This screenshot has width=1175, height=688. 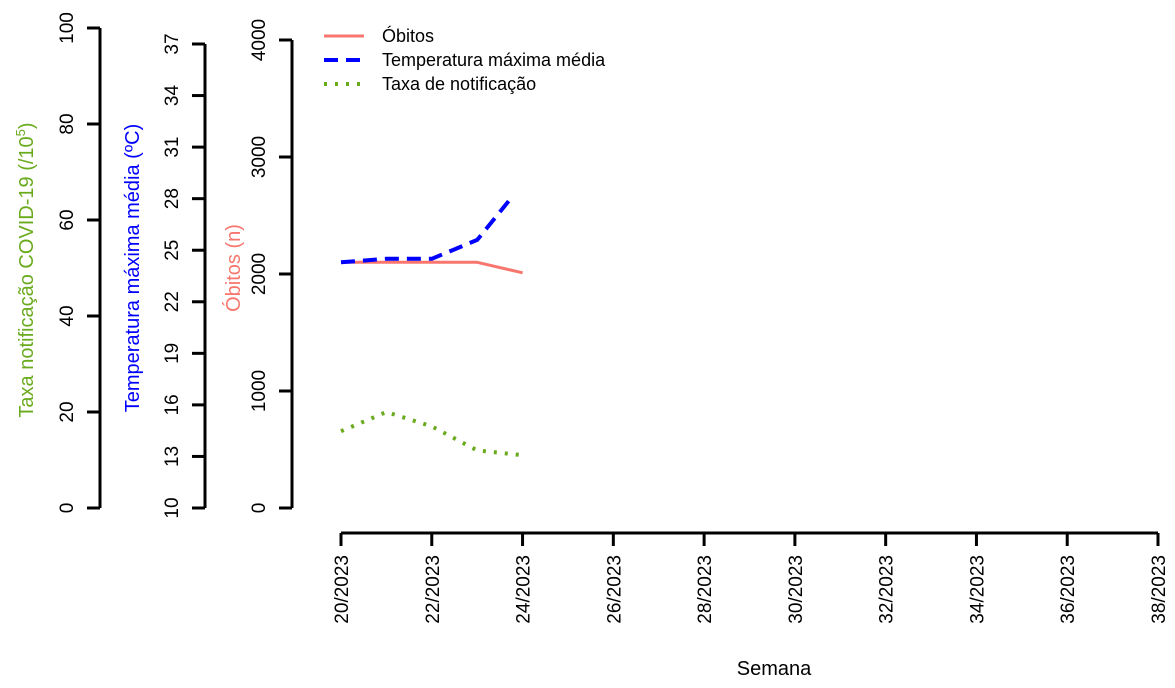 What do you see at coordinates (433, 589) in the screenshot?
I see `x-tick-label: 22/2023` at bounding box center [433, 589].